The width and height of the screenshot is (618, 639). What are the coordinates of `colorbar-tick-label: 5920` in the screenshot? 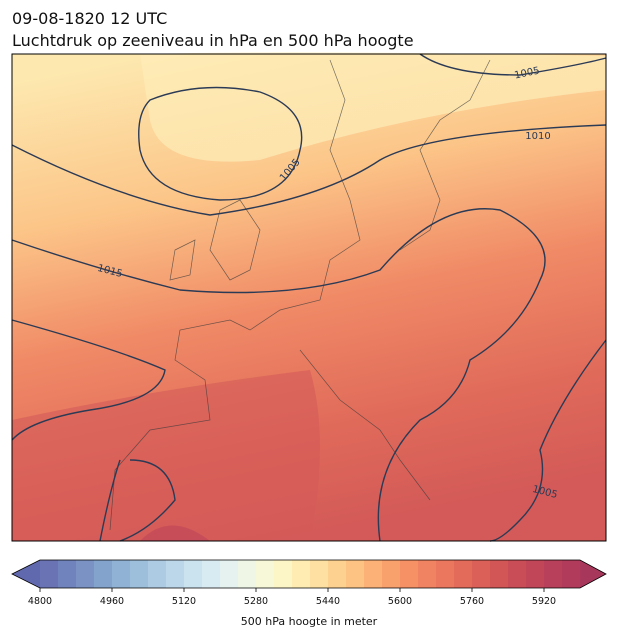 It's located at (544, 601).